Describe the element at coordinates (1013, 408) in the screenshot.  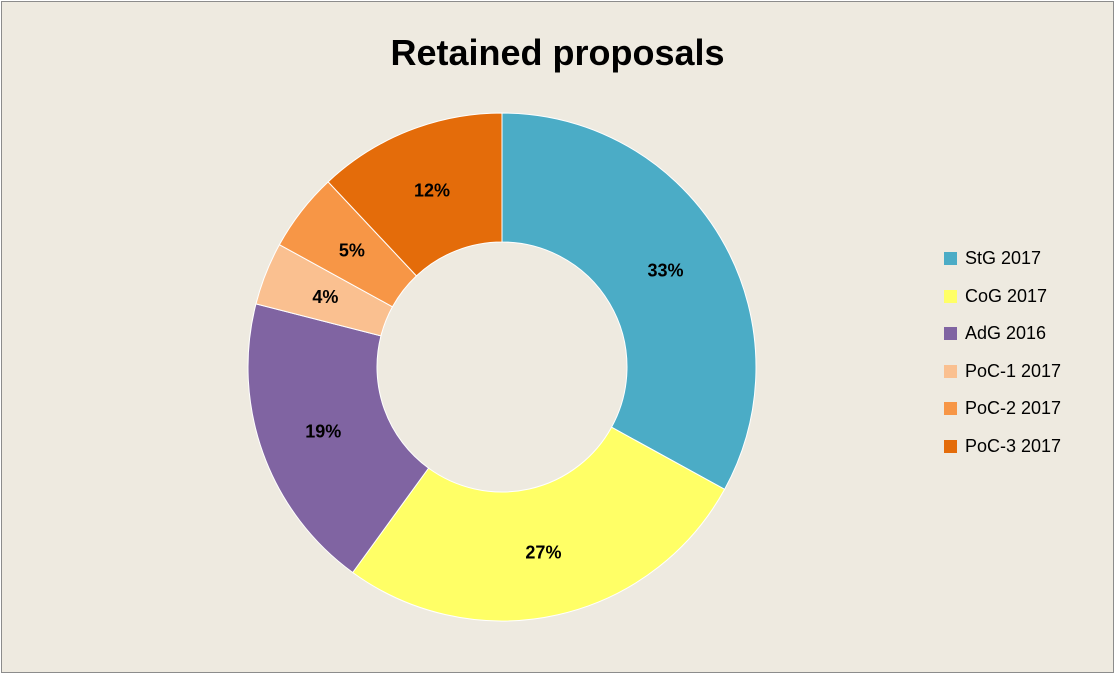
I see `legend-label: PoC-2 2017` at that location.